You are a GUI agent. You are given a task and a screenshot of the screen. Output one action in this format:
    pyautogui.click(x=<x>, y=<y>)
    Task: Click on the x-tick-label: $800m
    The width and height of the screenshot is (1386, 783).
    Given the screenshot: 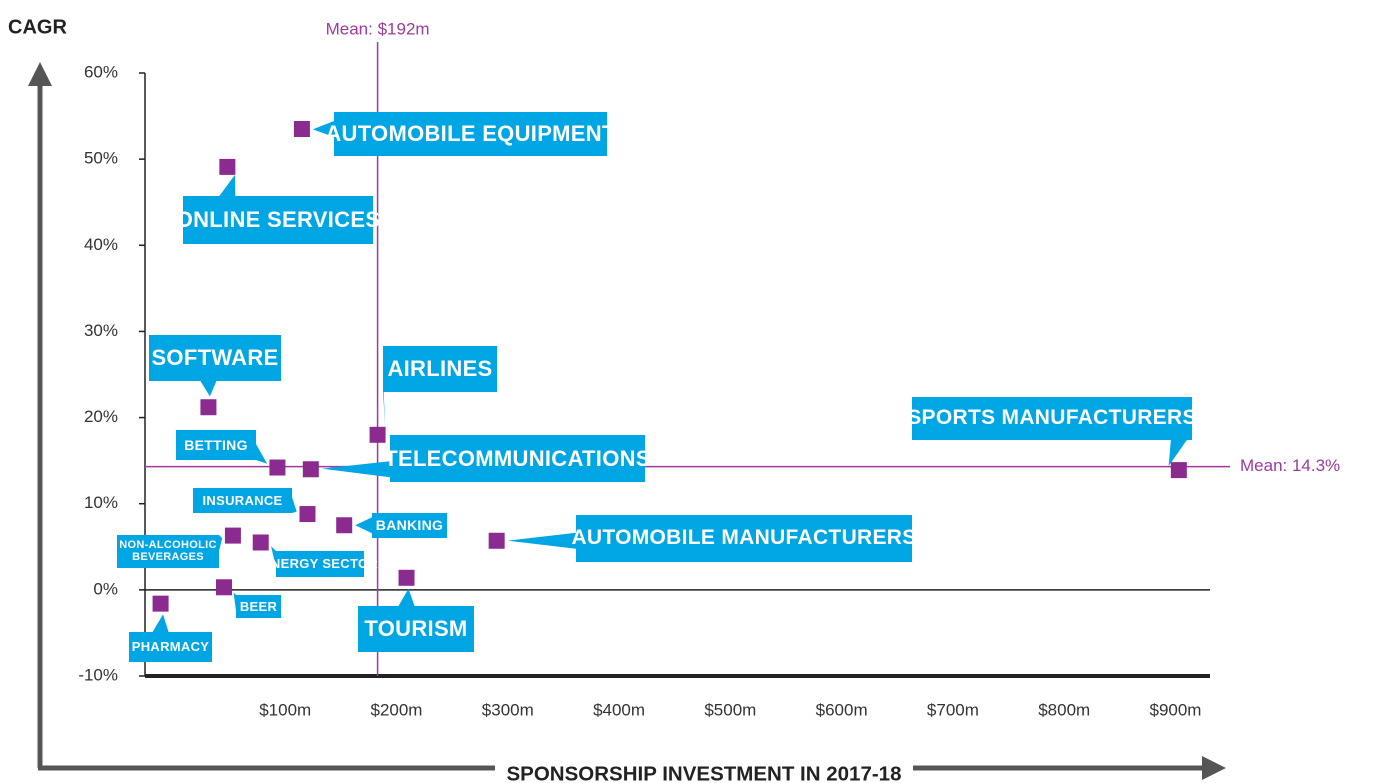 What is the action you would take?
    pyautogui.click(x=1064, y=709)
    